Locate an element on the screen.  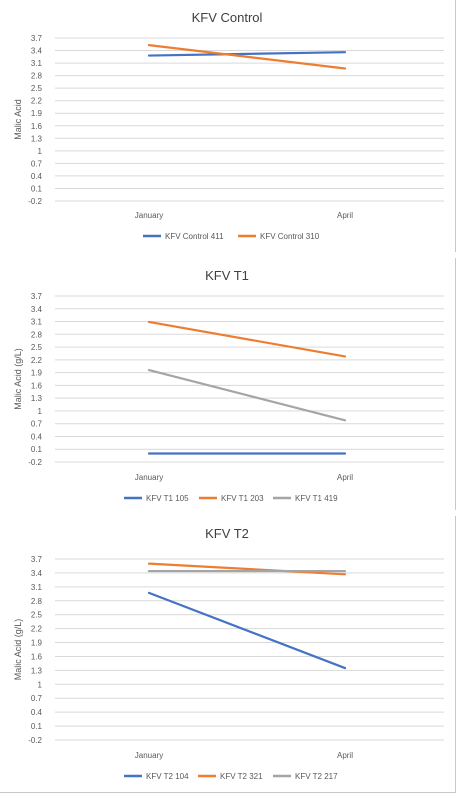
legend-label: KFV Control 411 is located at coordinates (194, 236).